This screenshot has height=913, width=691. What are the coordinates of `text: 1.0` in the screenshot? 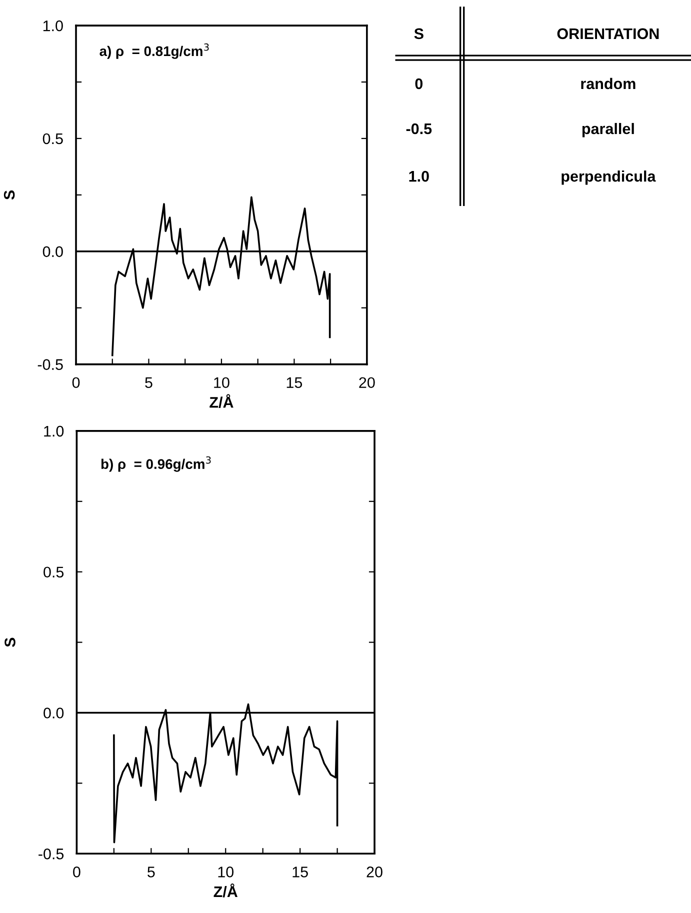 It's located at (419, 176).